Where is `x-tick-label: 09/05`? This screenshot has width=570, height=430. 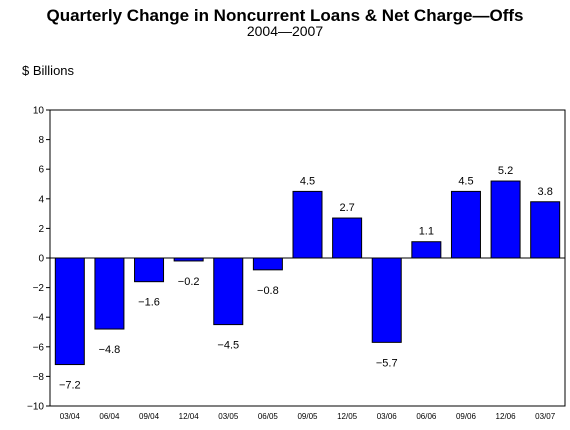
x-tick-label: 09/05 is located at coordinates (307, 416).